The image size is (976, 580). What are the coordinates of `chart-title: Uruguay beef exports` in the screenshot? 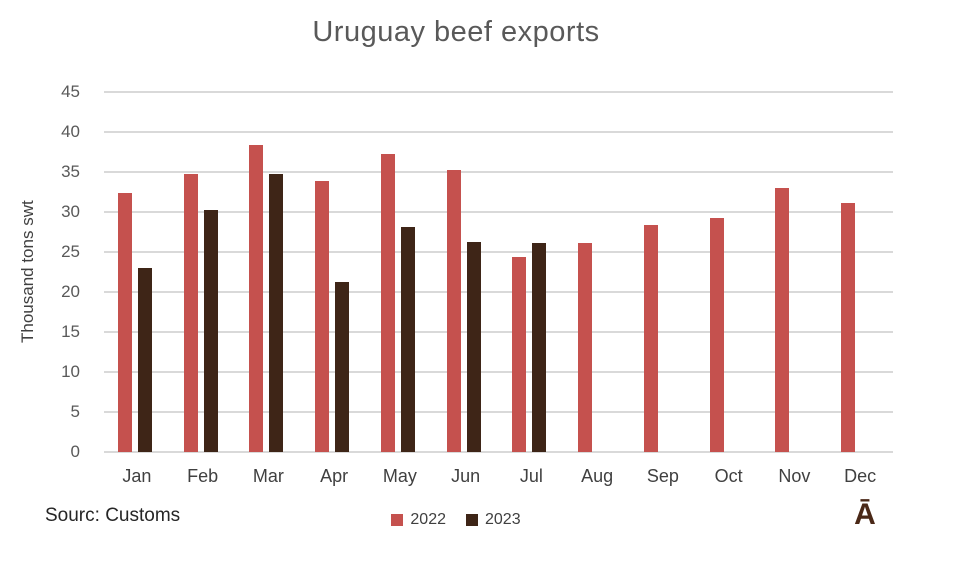 It's located at (456, 32).